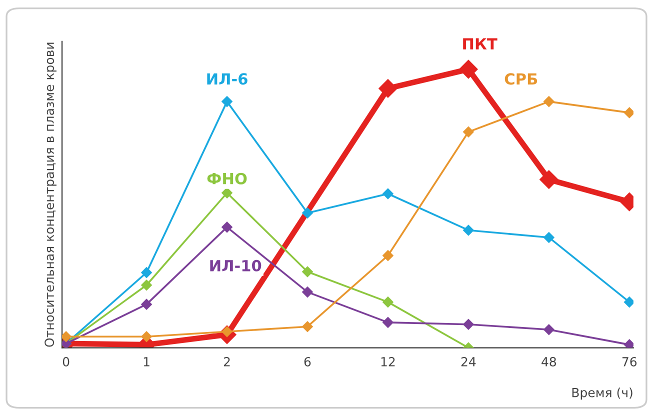 The image size is (653, 414). Describe the element at coordinates (521, 79) in the screenshot. I see `series-label: СРБ` at that location.